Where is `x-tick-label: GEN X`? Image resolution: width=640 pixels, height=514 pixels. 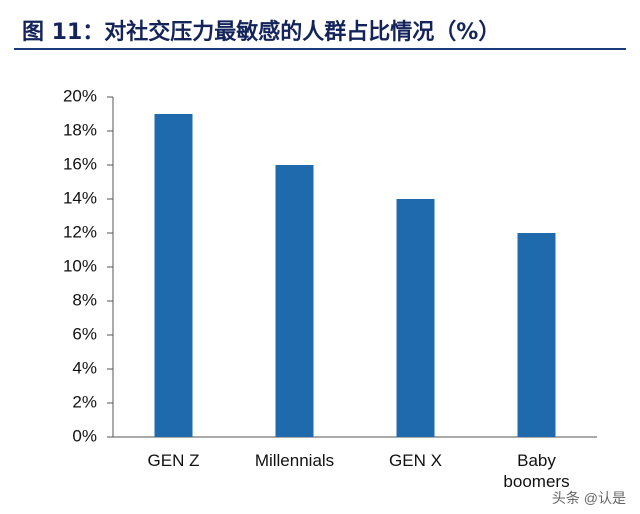
x-tick-label: GEN X is located at coordinates (415, 460).